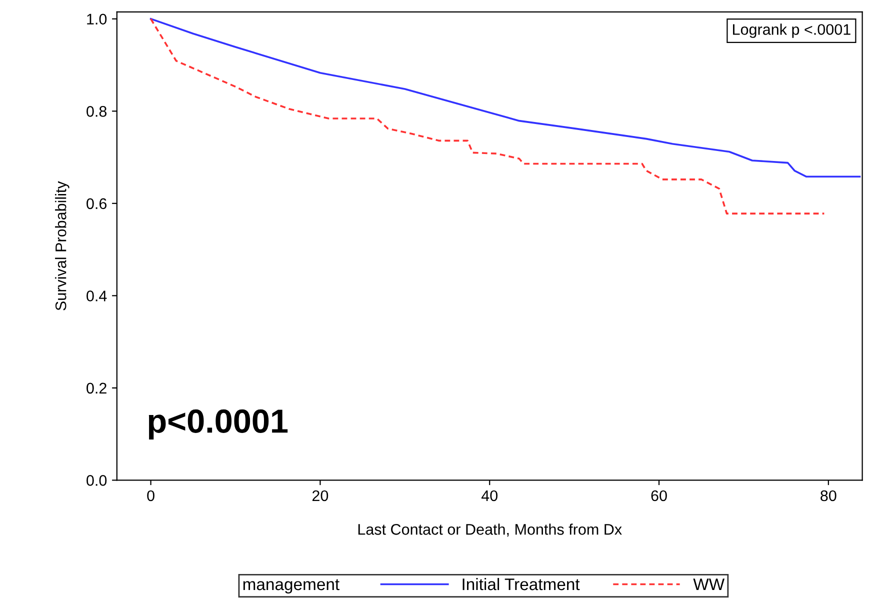 This screenshot has width=879, height=598. I want to click on y-tick-label: 0.4, so click(96, 296).